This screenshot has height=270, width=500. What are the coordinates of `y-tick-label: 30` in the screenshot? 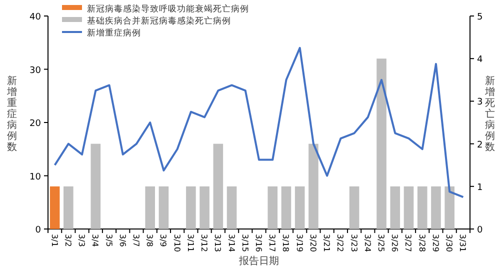 It's located at (36, 71).